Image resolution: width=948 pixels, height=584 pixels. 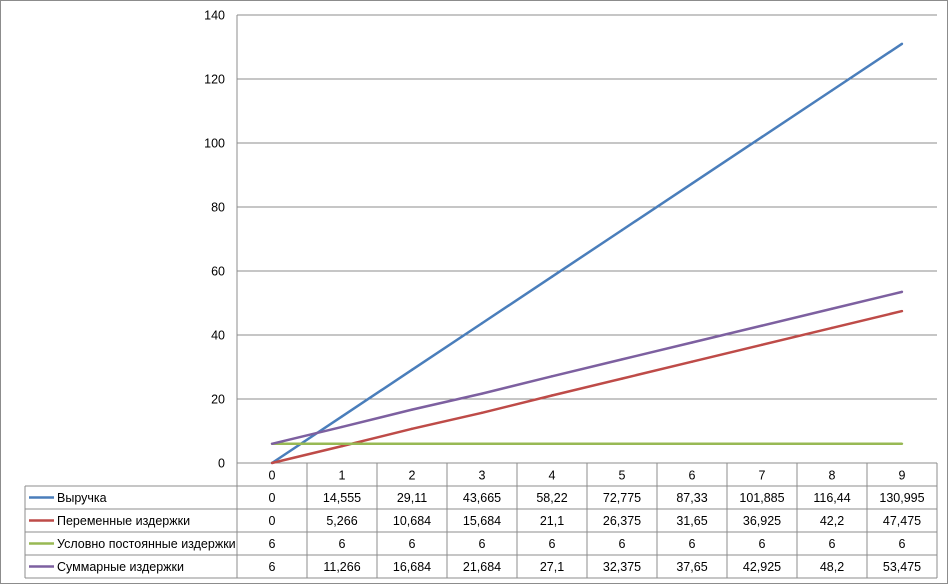 What do you see at coordinates (762, 476) in the screenshot?
I see `x-tick-label: 7` at bounding box center [762, 476].